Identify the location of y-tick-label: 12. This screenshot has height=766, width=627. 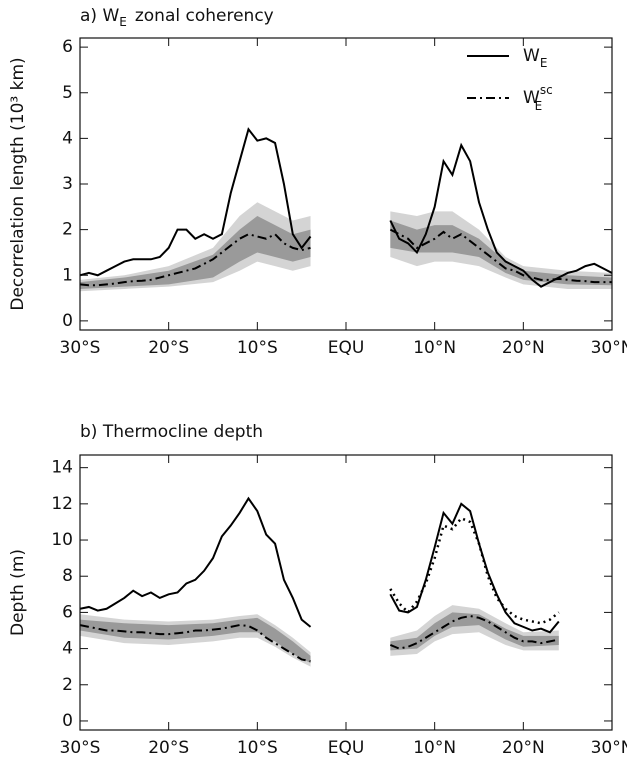
(62, 504).